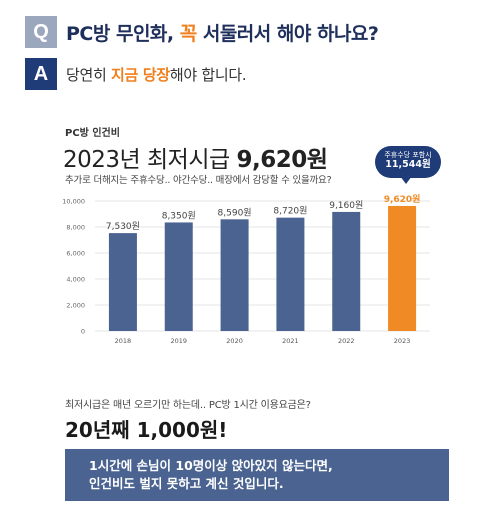  Describe the element at coordinates (88, 75) in the screenshot. I see `answer-part-1: 당연히` at that location.